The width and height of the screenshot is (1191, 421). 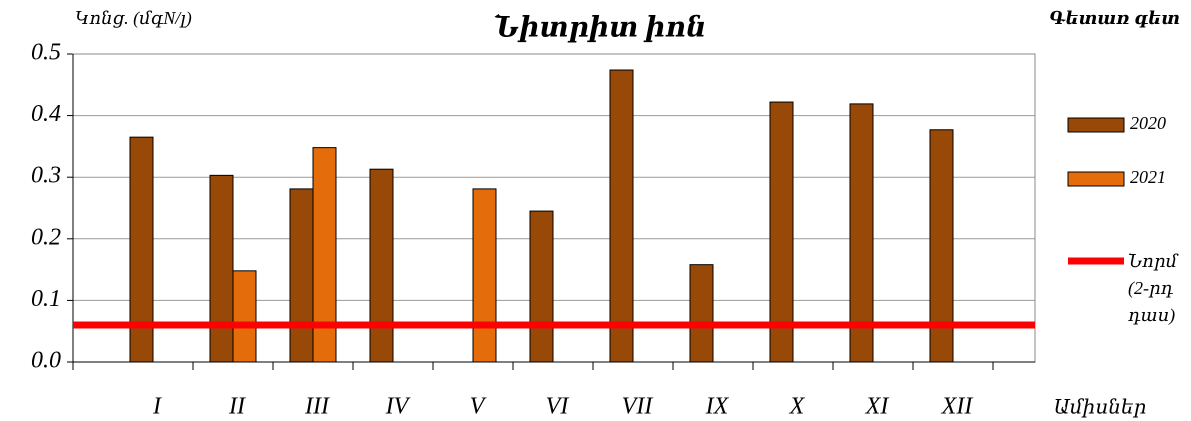 What do you see at coordinates (600, 27) in the screenshot?
I see `chart-title: Նիտրիտ իոն` at bounding box center [600, 27].